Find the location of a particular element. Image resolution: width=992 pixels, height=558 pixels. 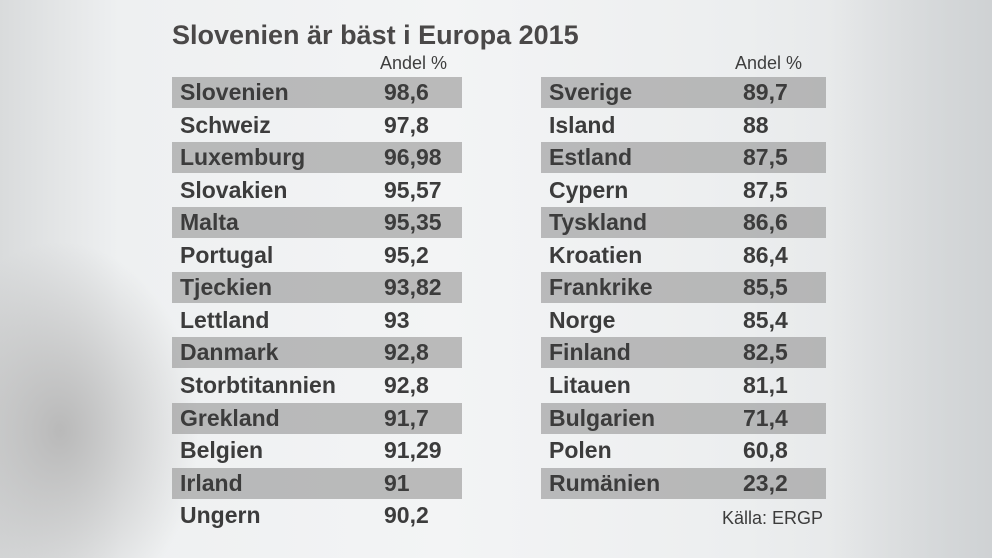

share-value: 85,5 is located at coordinates (765, 287).